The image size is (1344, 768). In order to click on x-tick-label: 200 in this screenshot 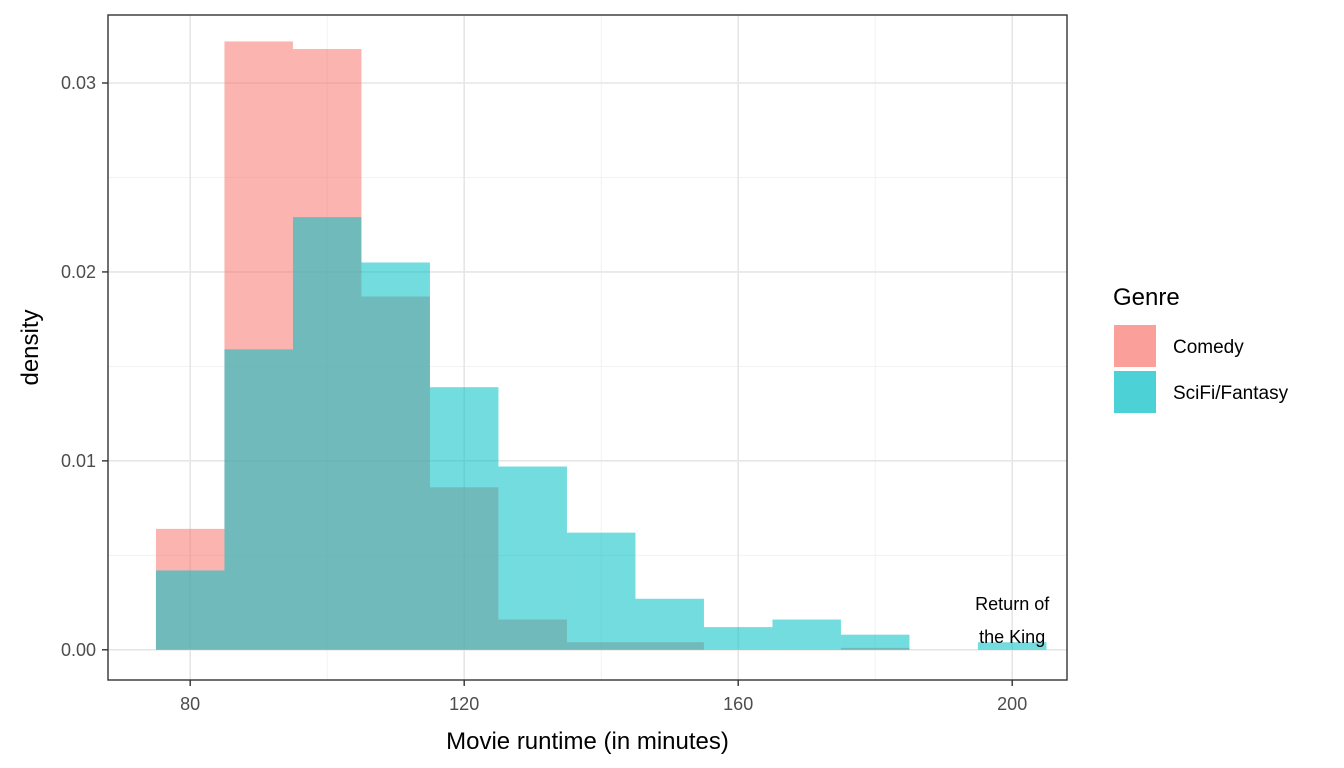, I will do `click(1012, 704)`.